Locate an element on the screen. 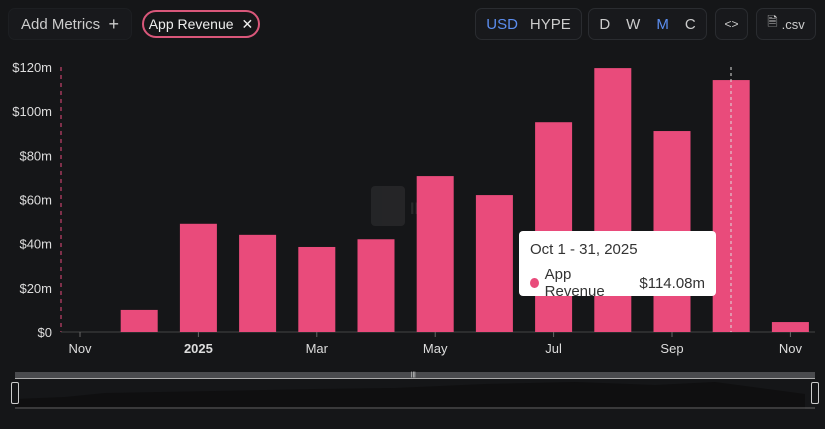  plus-icon: + is located at coordinates (114, 23).